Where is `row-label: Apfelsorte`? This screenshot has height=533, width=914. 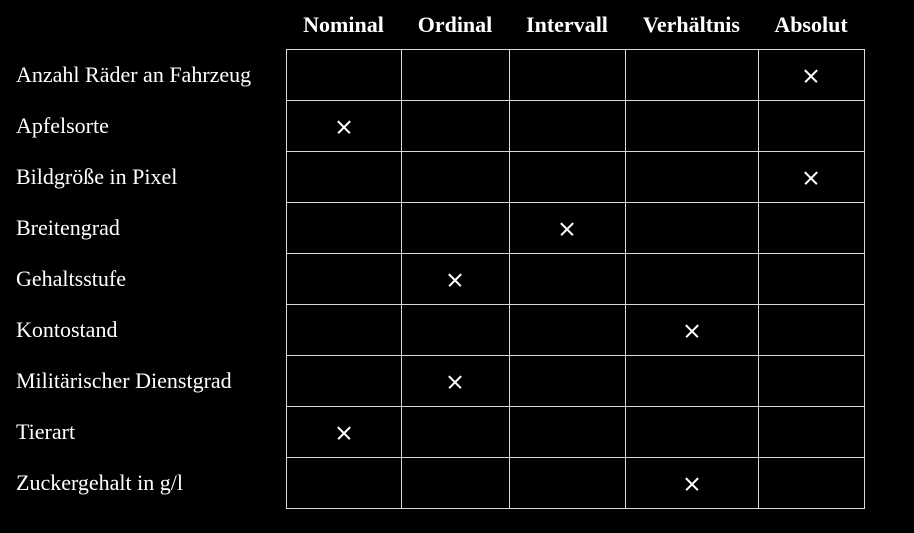 row-label: Apfelsorte is located at coordinates (62, 125).